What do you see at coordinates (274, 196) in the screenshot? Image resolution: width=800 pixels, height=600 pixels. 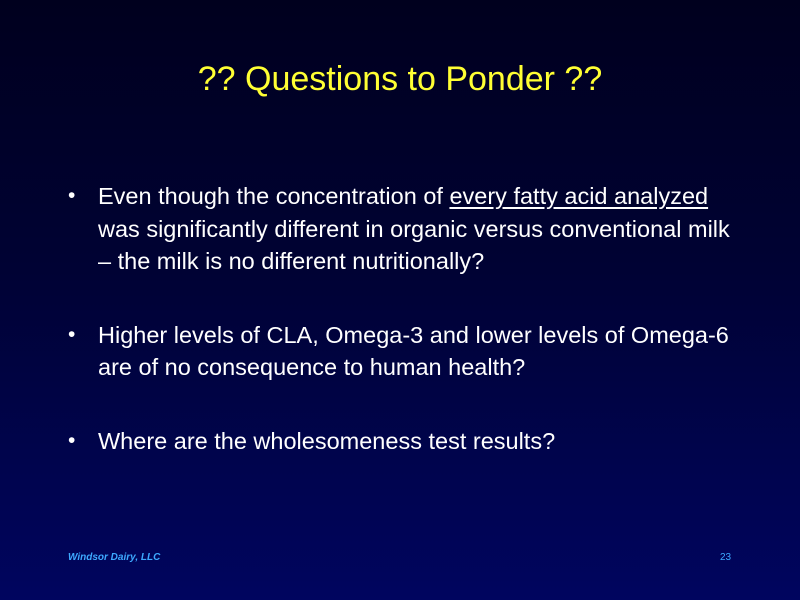 I see `bullet-text-part: Even though the concentration of` at bounding box center [274, 196].